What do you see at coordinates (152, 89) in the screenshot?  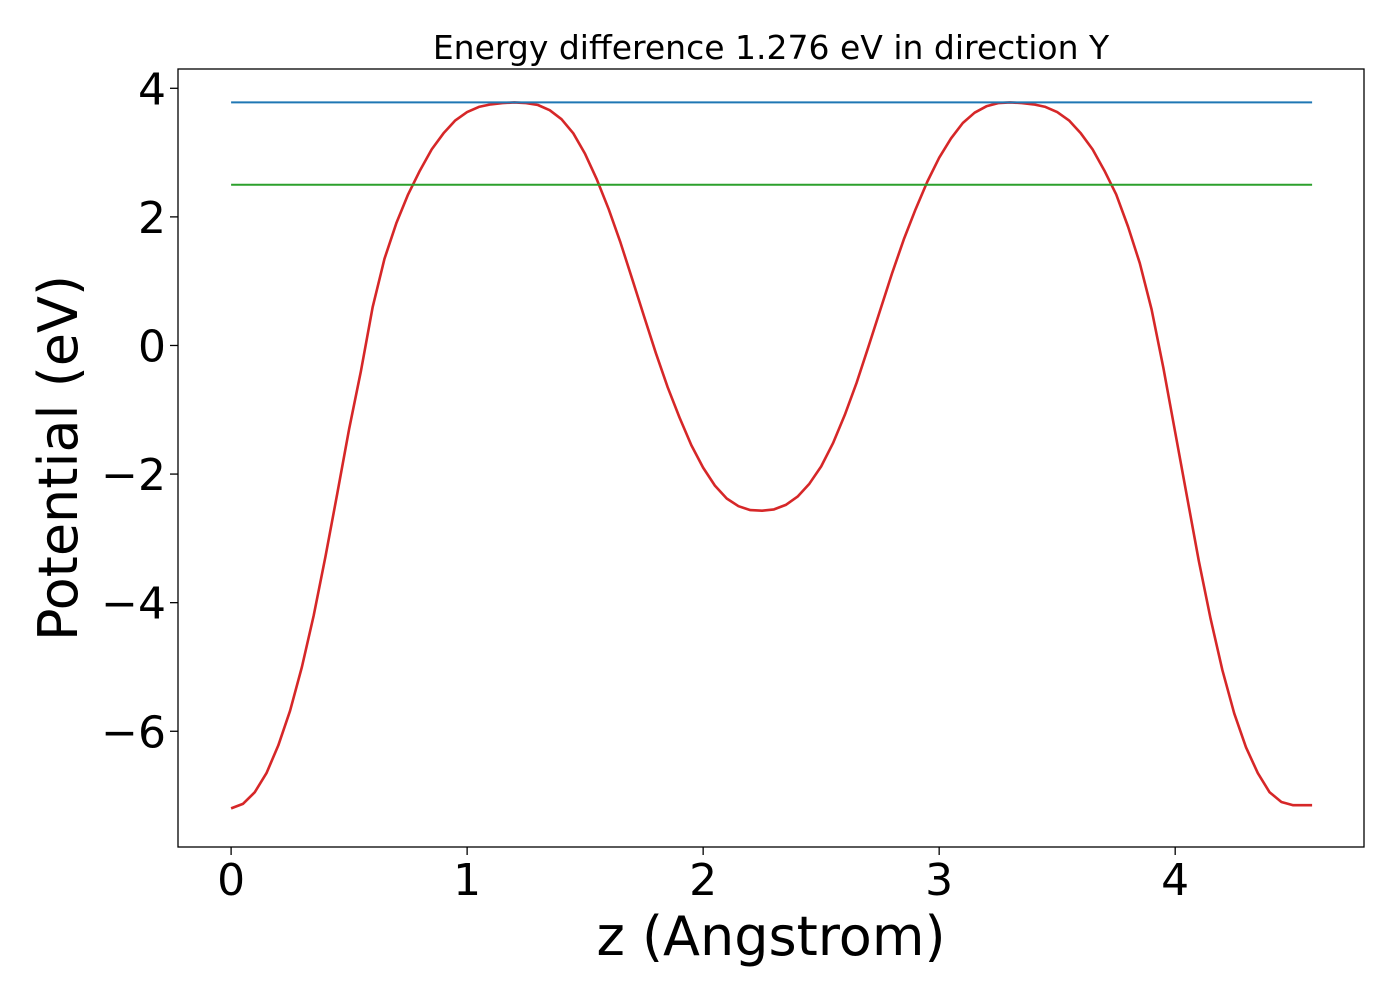 I see `y-tick-label: 4` at bounding box center [152, 89].